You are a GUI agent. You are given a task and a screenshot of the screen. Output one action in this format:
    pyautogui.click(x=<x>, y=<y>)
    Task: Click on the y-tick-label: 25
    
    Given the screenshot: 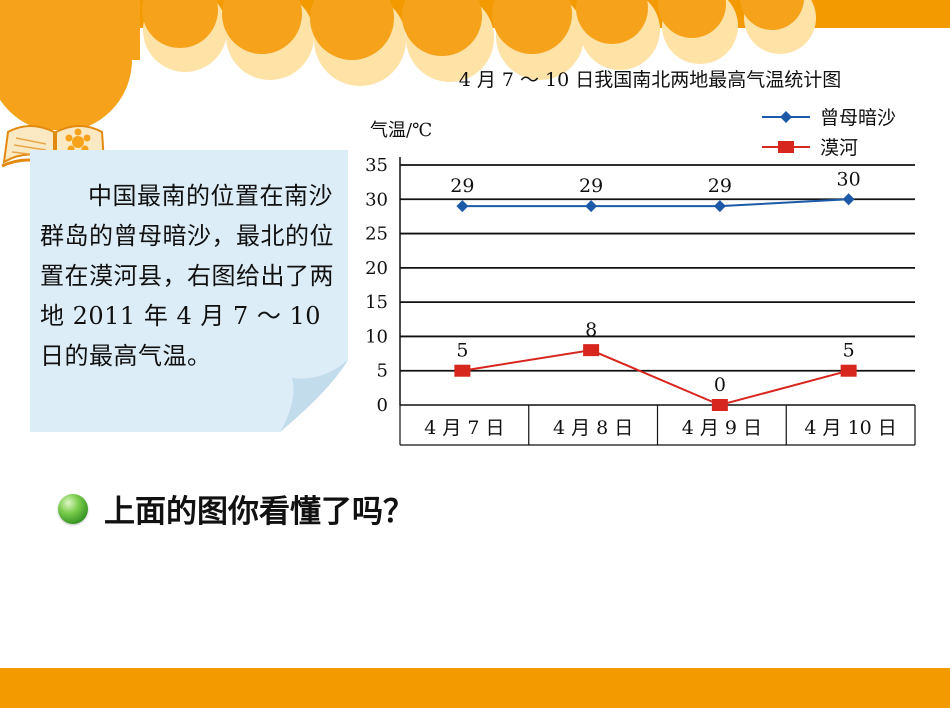 What is the action you would take?
    pyautogui.click(x=376, y=234)
    